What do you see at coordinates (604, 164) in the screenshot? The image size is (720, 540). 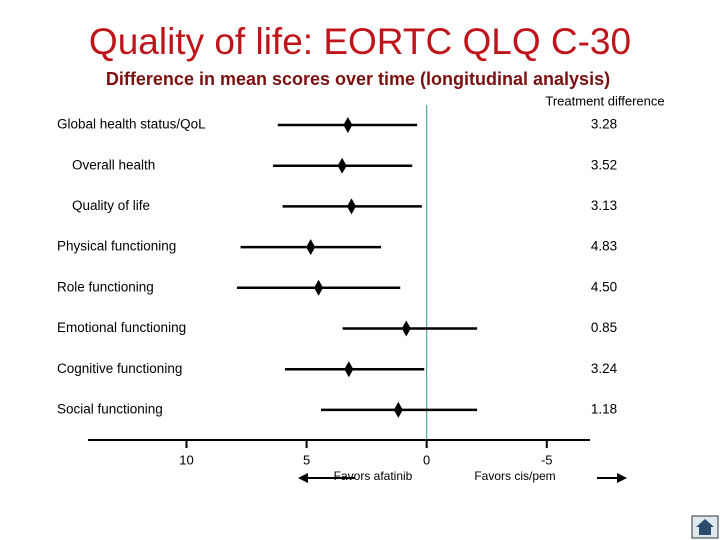 I see `value-label: 3.52` at bounding box center [604, 164].